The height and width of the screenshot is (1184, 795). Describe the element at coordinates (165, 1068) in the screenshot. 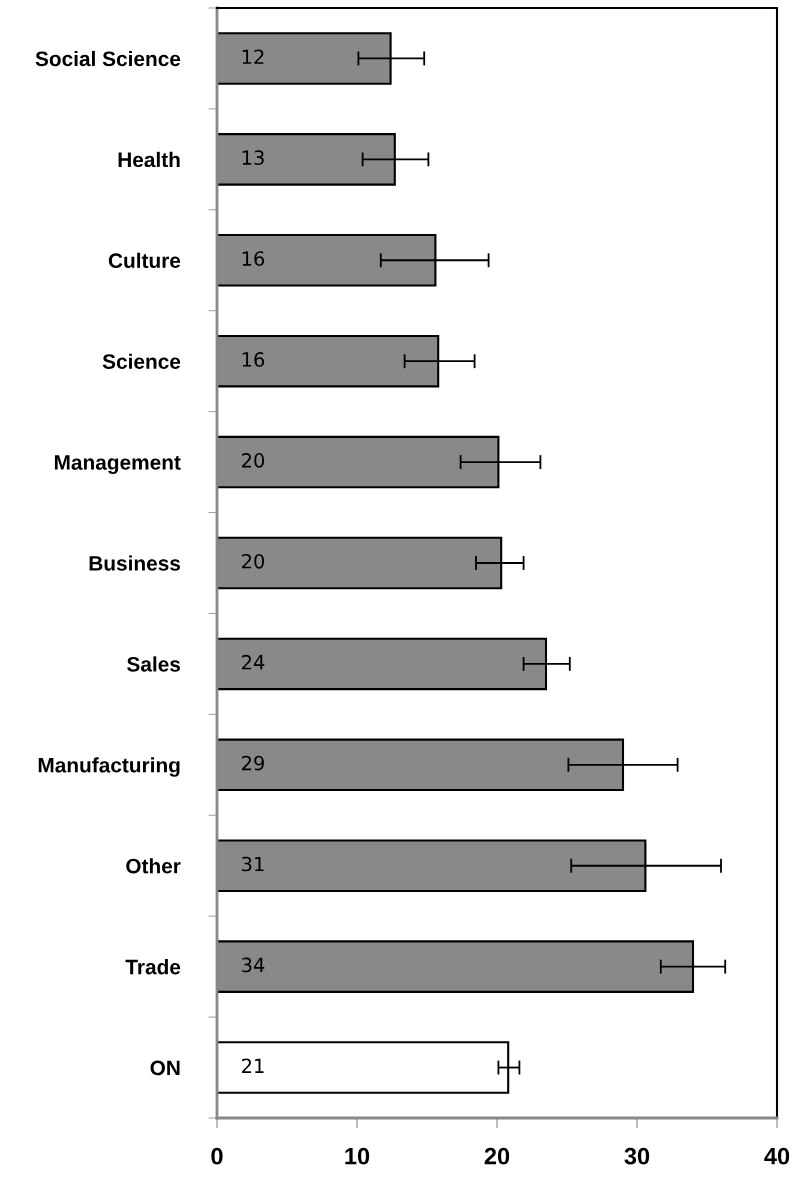

I see `y-tick-label: ON` at that location.